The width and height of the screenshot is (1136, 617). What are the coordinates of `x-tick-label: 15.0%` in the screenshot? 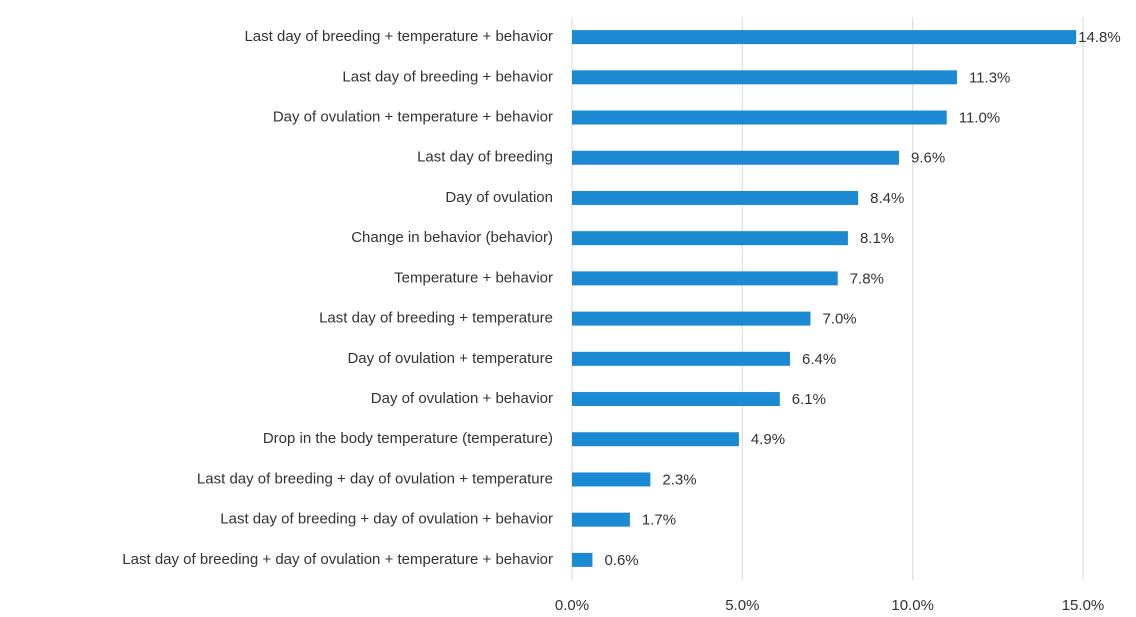 It's located at (1083, 605).